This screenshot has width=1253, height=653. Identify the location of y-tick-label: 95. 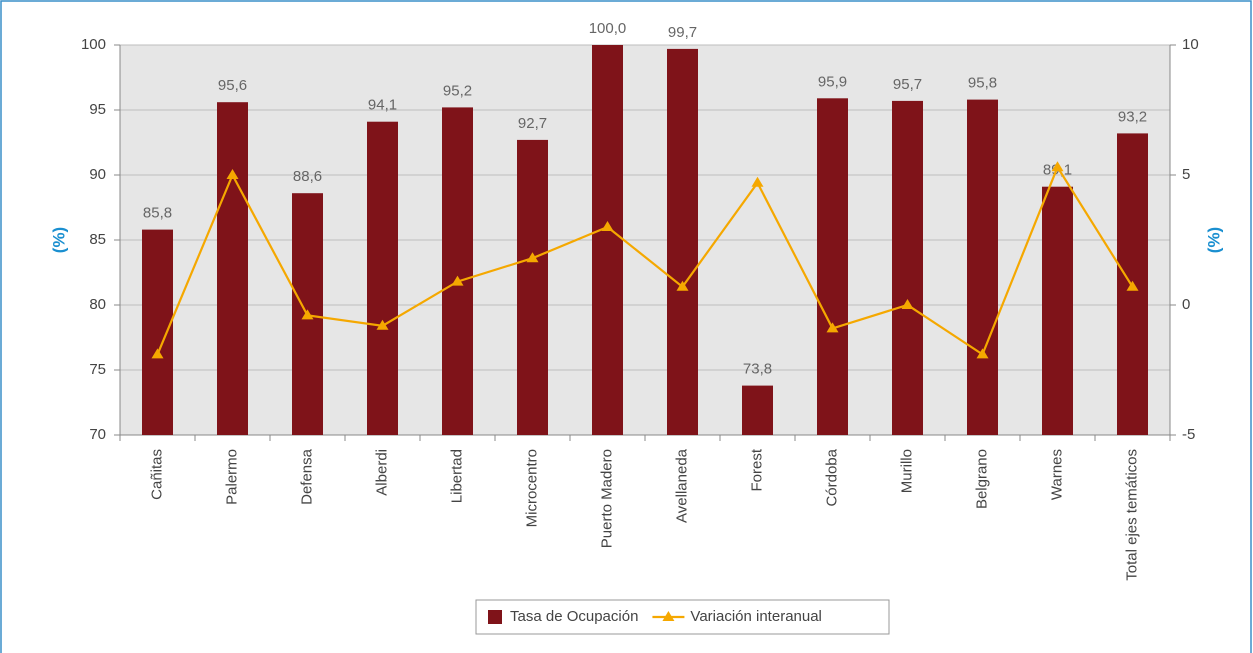
(97, 109).